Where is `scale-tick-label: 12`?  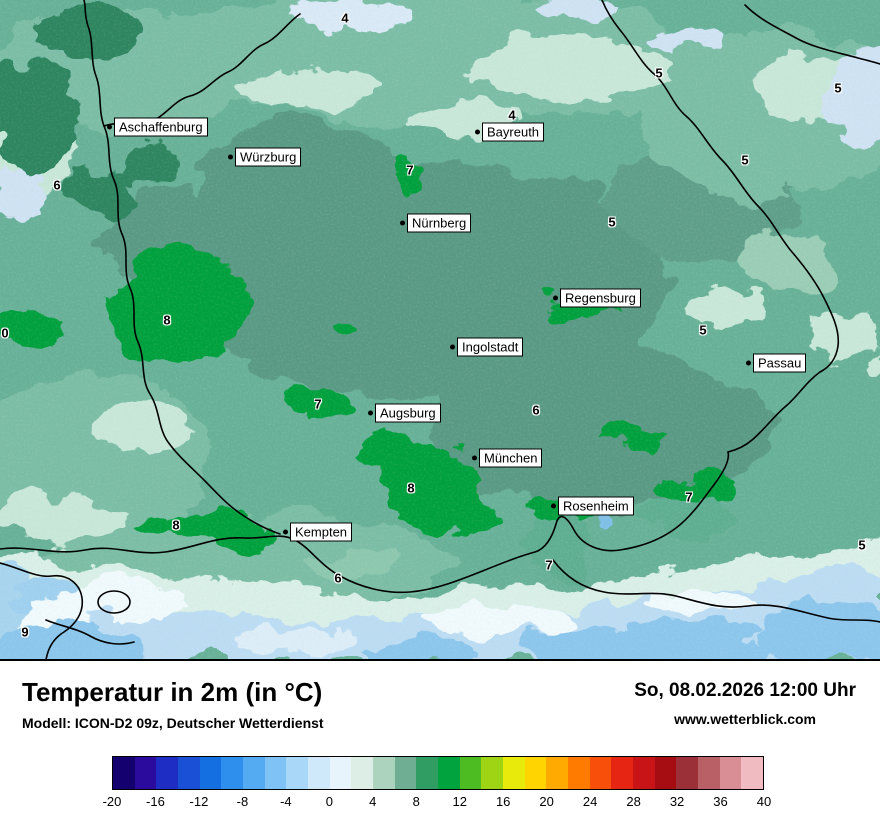 scale-tick-label: 12 is located at coordinates (459, 801).